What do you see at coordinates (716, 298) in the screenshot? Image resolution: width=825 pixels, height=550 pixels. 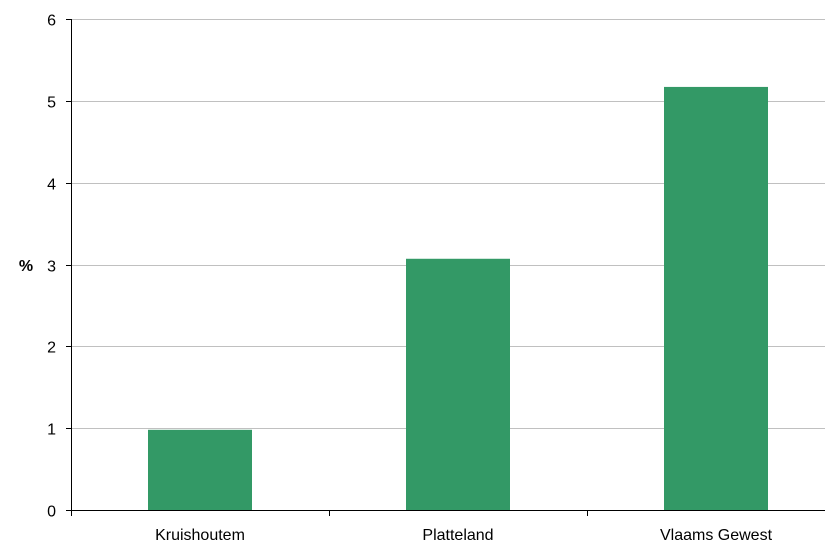 I see `bar-vlaams-gewest` at bounding box center [716, 298].